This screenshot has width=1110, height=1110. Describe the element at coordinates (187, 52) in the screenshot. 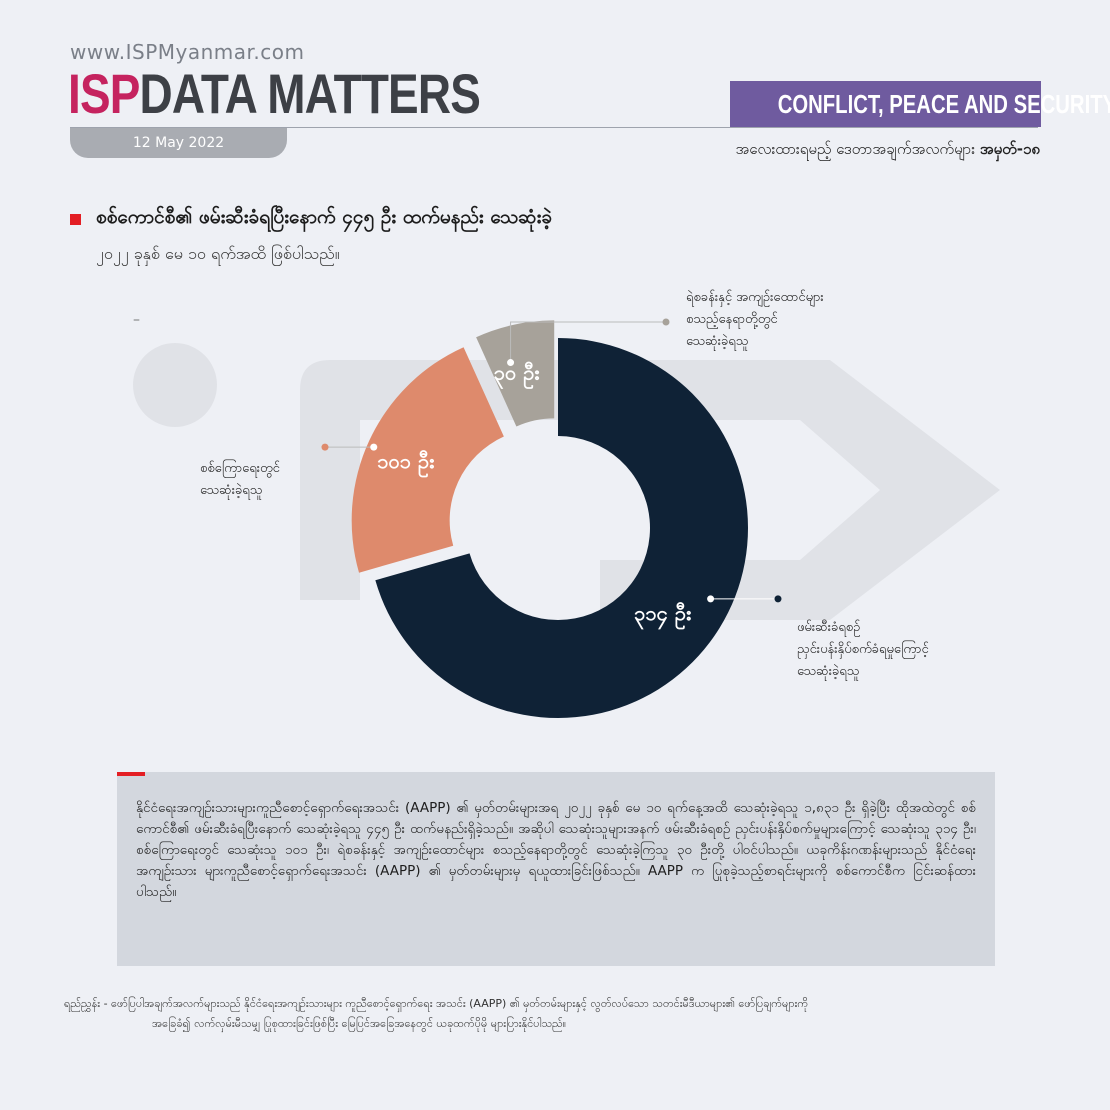

I see `website-url: www.ISPMyanmar.com` at that location.